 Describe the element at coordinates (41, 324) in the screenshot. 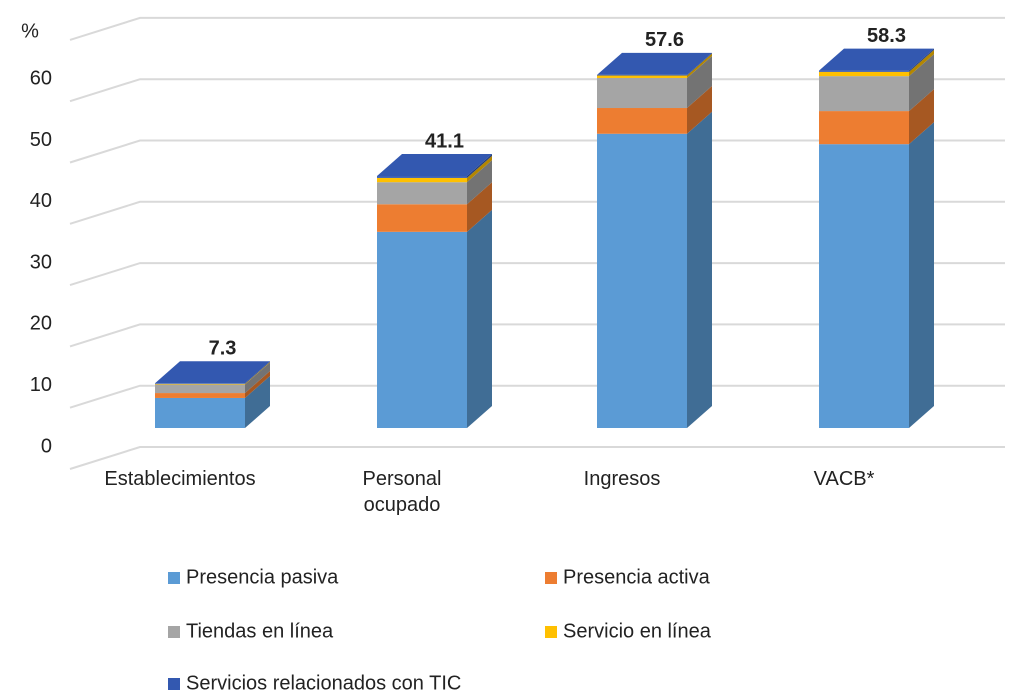

I see `y-tick-label: 20` at that location.